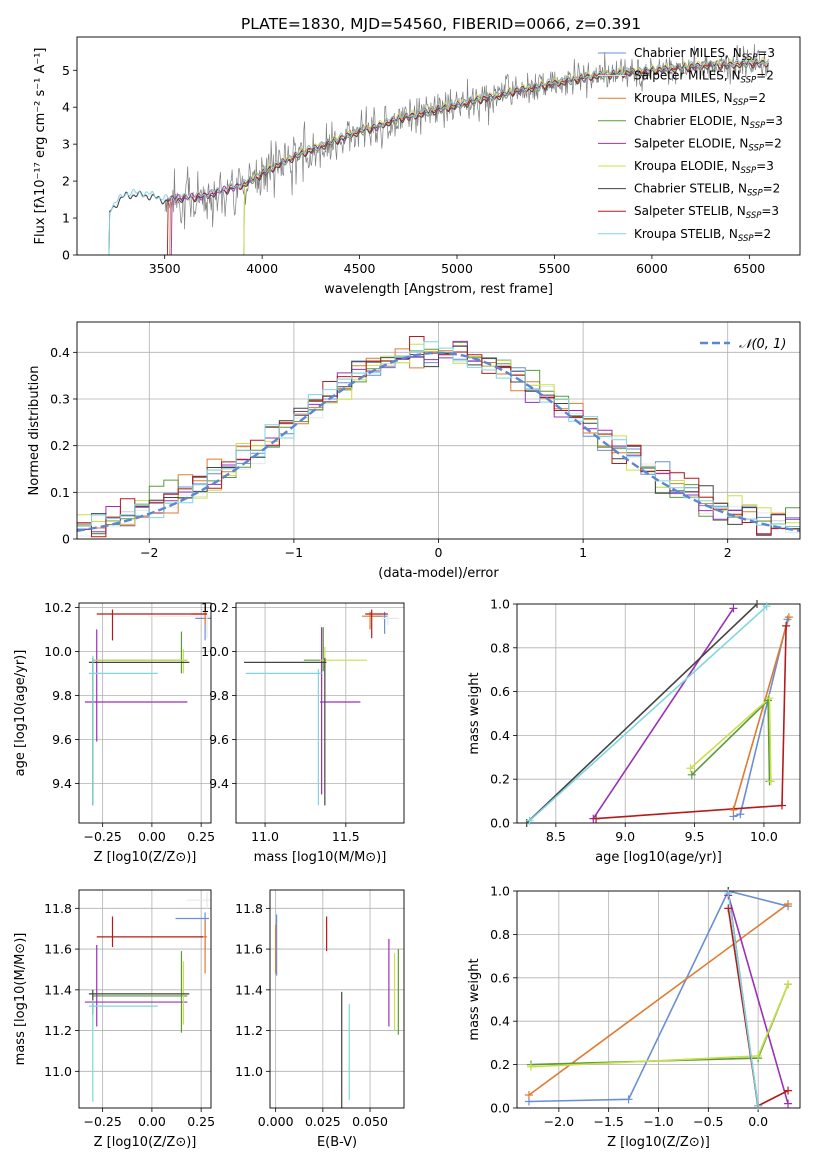 Image resolution: width=819 pixels, height=1170 pixels. Describe the element at coordinates (583, 552) in the screenshot. I see `residuals-xtick-label: 1` at that location.